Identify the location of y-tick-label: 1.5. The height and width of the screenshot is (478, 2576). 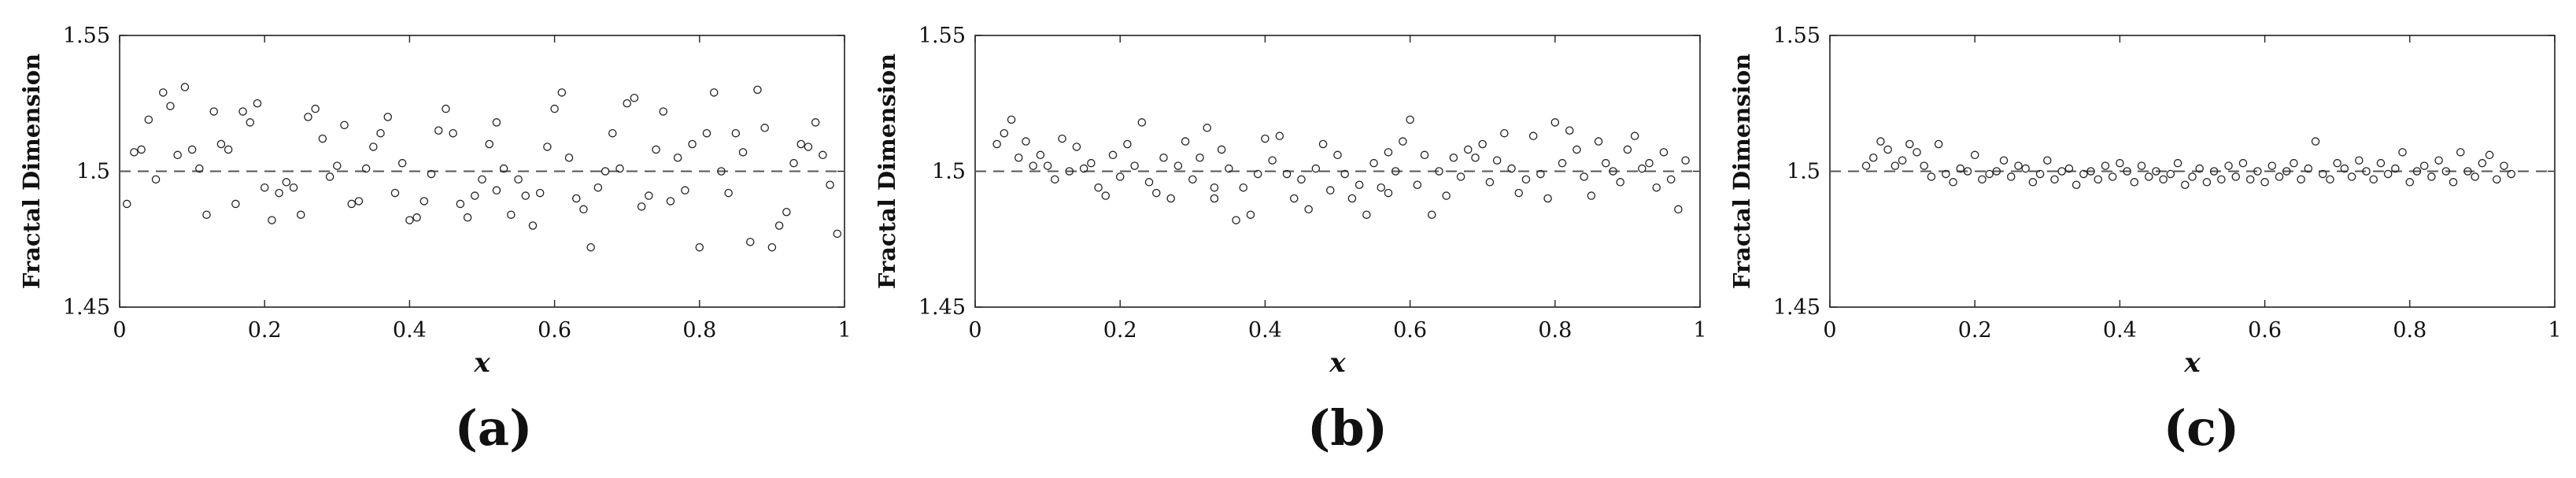
(93, 172).